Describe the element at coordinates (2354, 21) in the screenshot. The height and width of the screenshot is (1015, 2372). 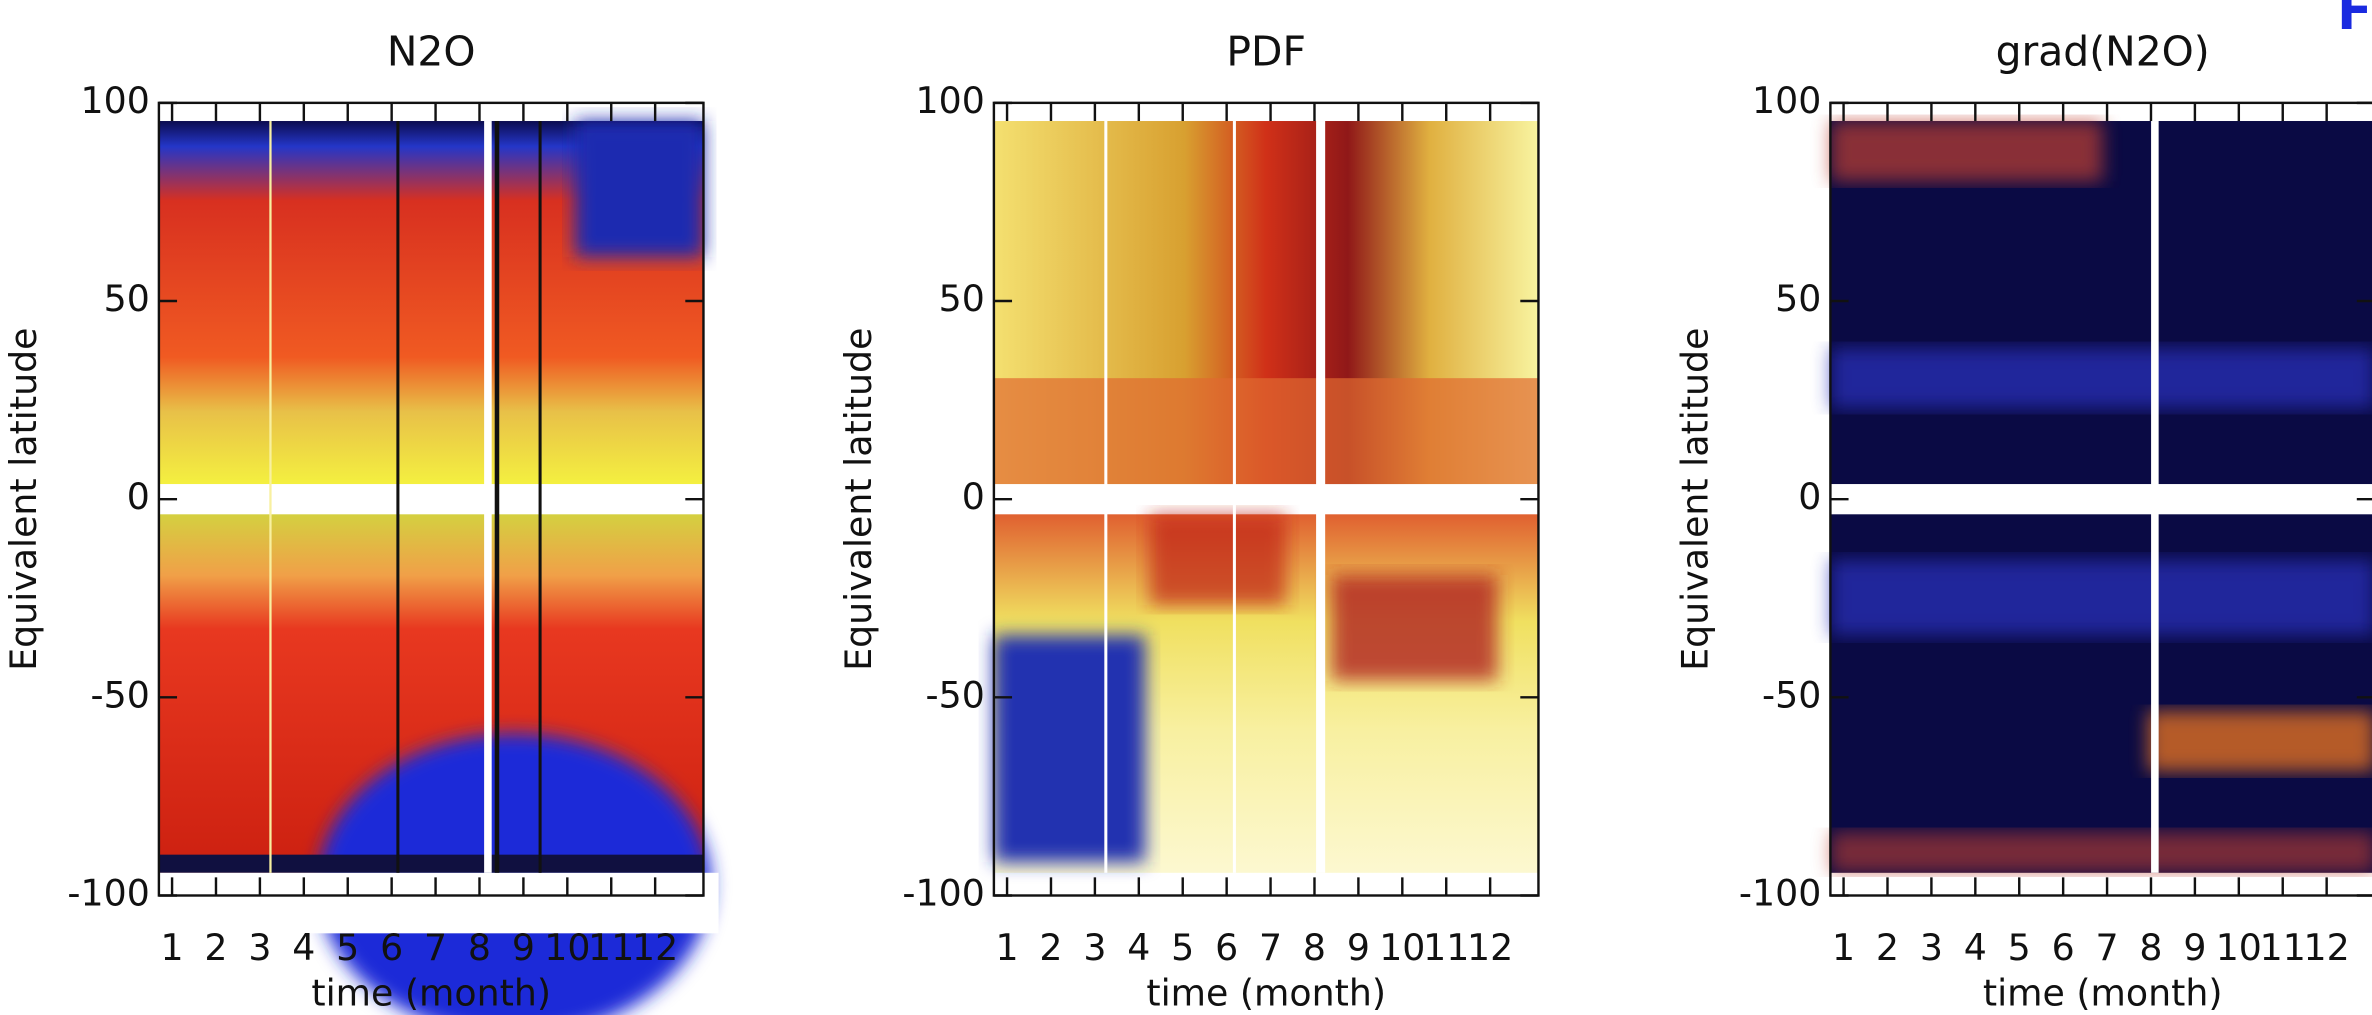
I see `cut-label: F` at that location.